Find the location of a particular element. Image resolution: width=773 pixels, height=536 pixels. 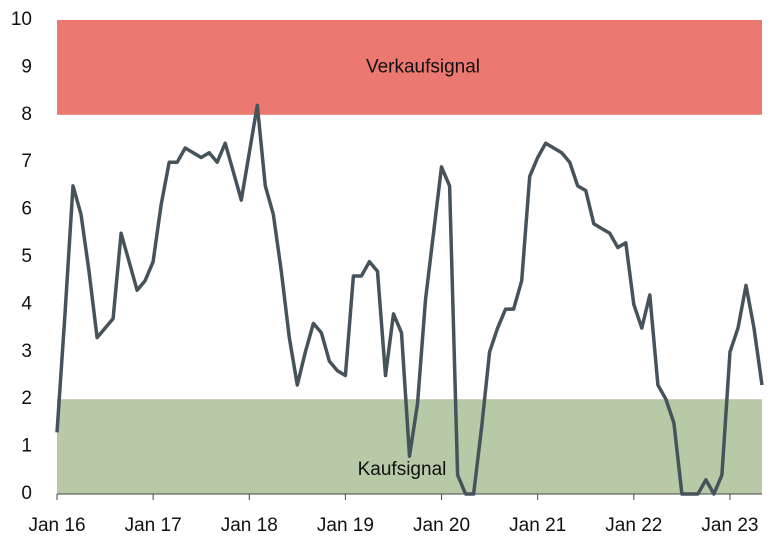

x-tick-label: Jan 20 is located at coordinates (441, 525).